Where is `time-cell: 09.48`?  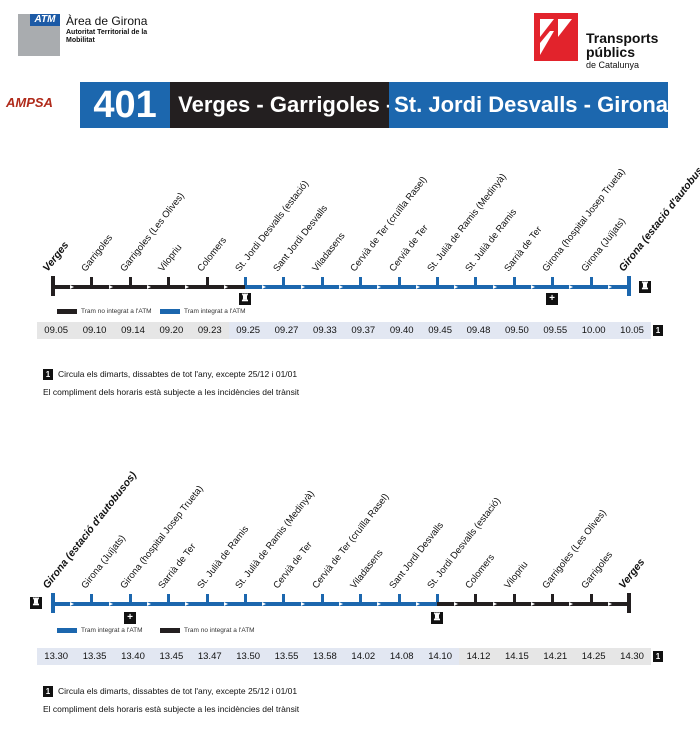
time-cell: 09.48 is located at coordinates (478, 330).